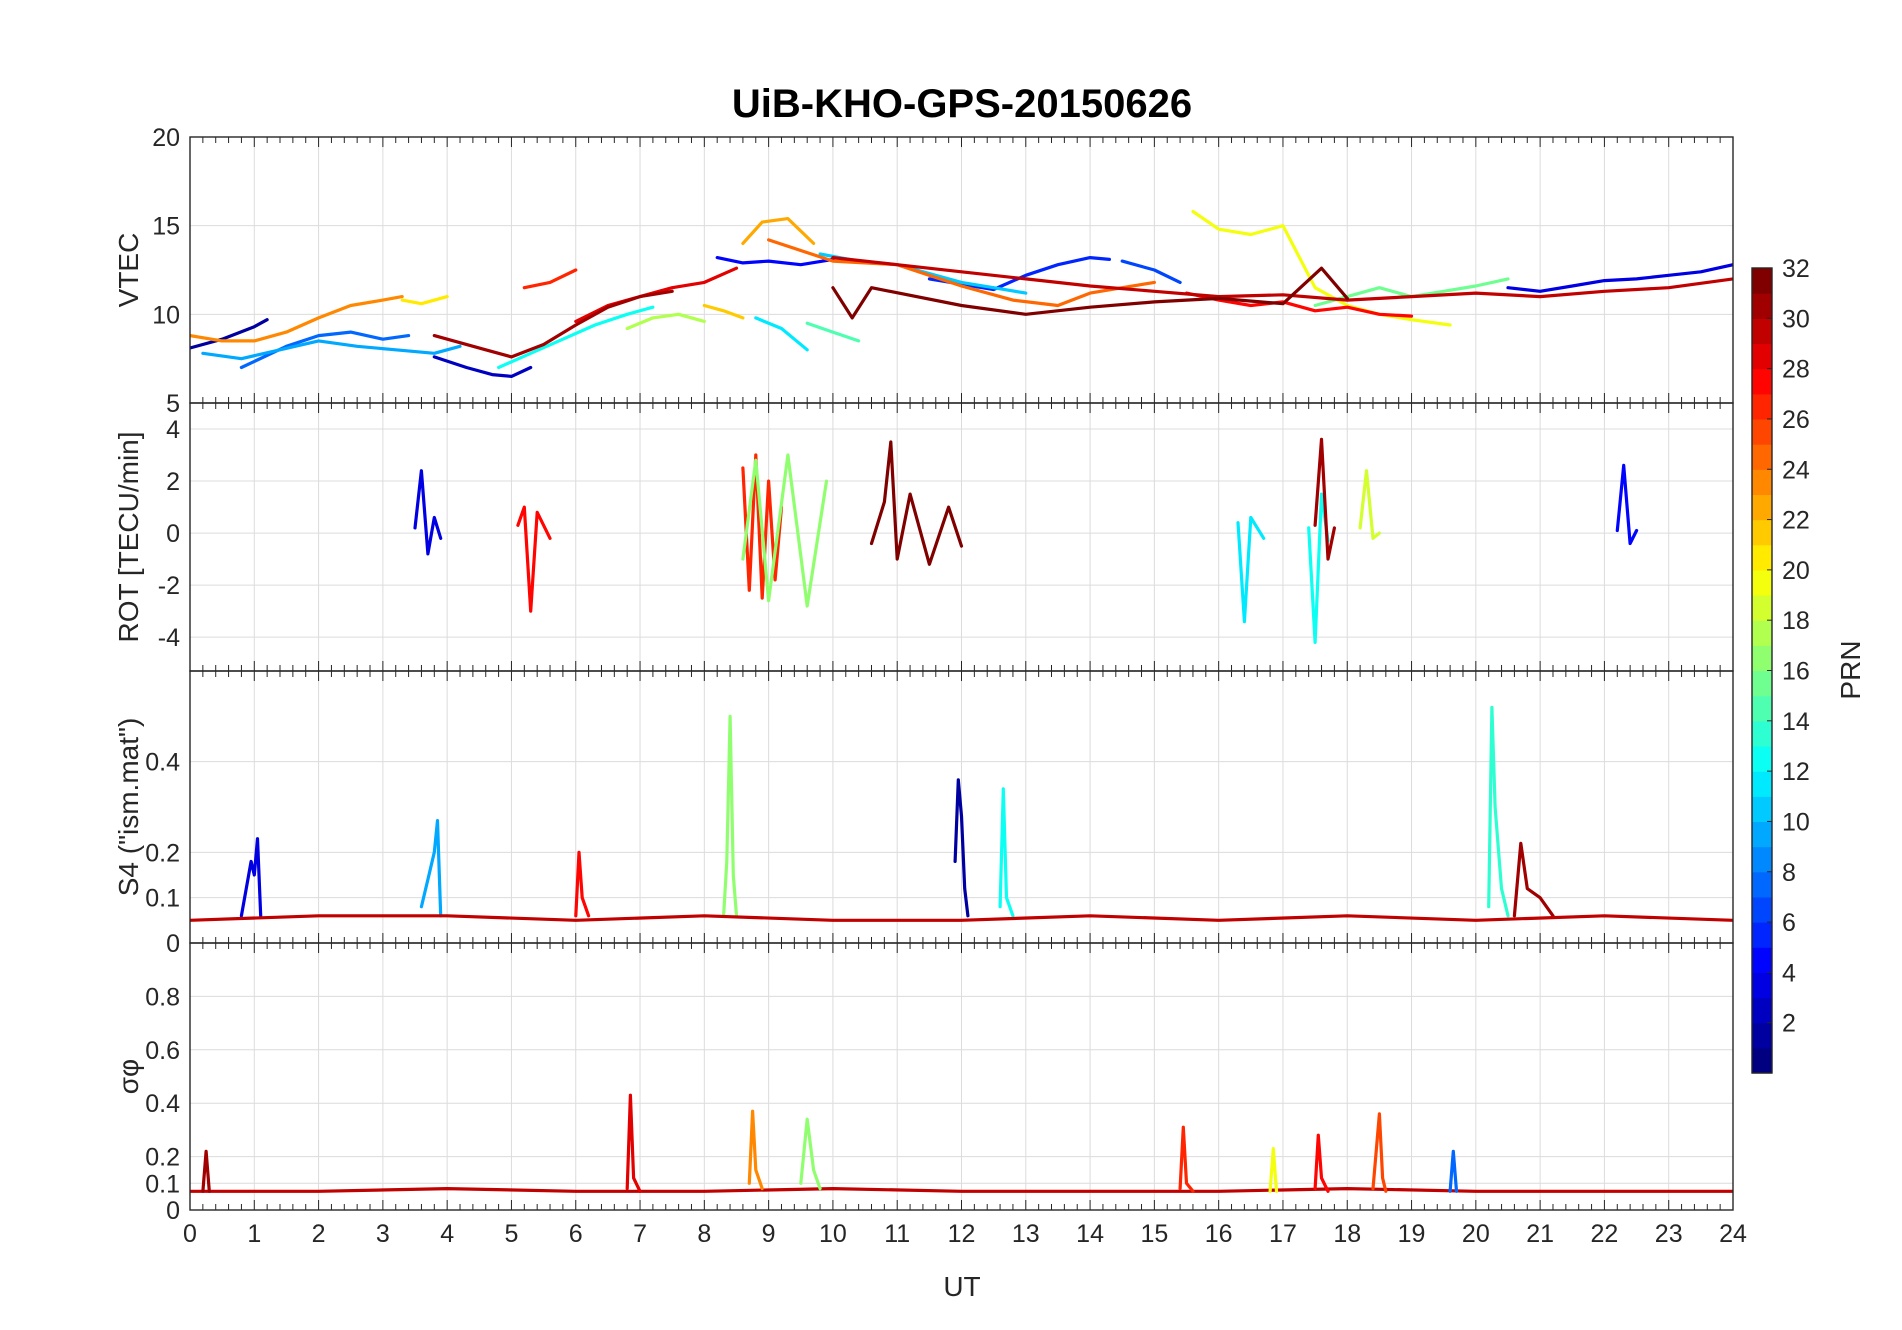 The image size is (1902, 1330). I want to click on x-tick-label: 22, so click(1605, 1234).